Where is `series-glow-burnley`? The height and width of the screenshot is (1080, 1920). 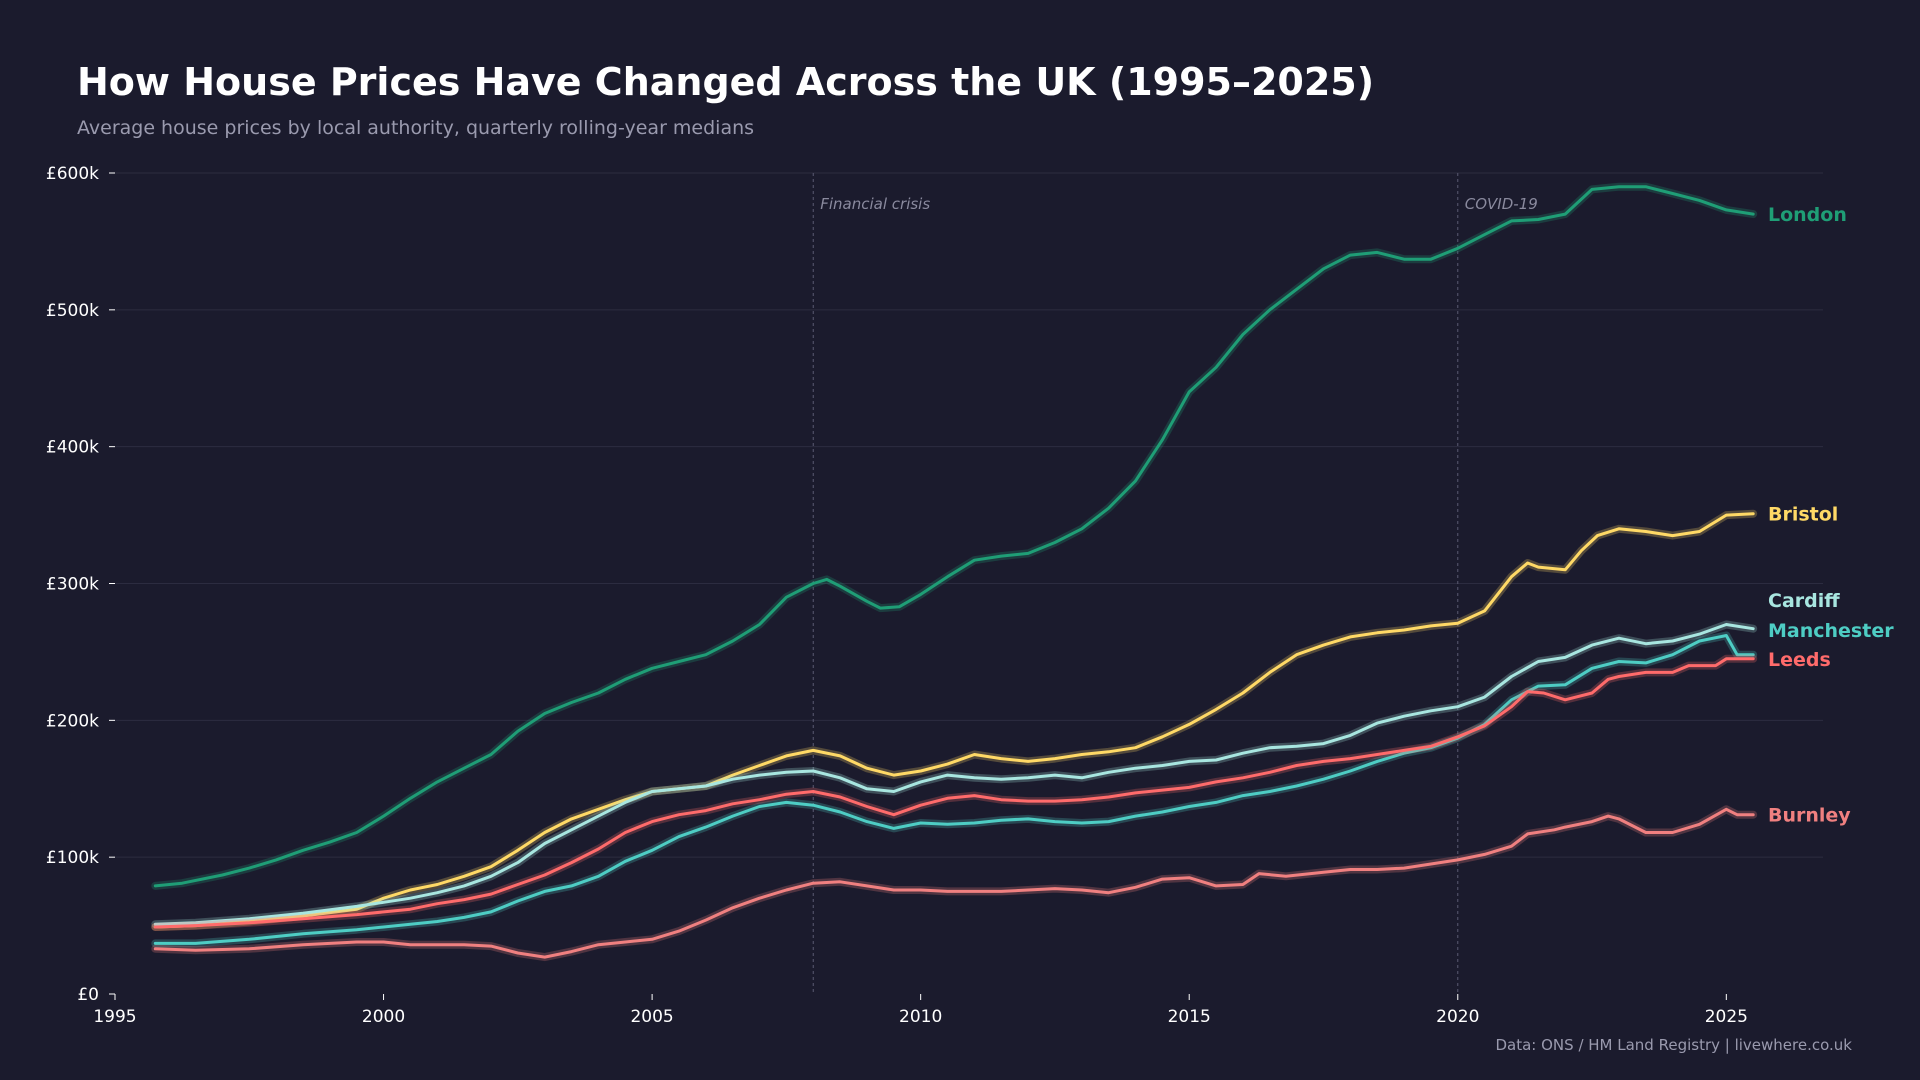
series-glow-burnley is located at coordinates (954, 883).